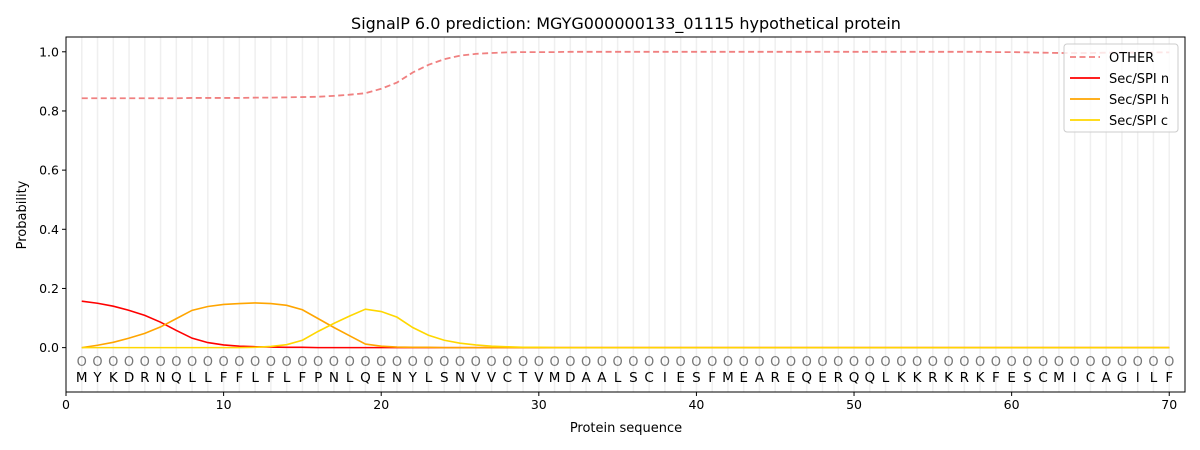 This screenshot has width=1200, height=450. What do you see at coordinates (555, 378) in the screenshot?
I see `residue-label: M` at bounding box center [555, 378].